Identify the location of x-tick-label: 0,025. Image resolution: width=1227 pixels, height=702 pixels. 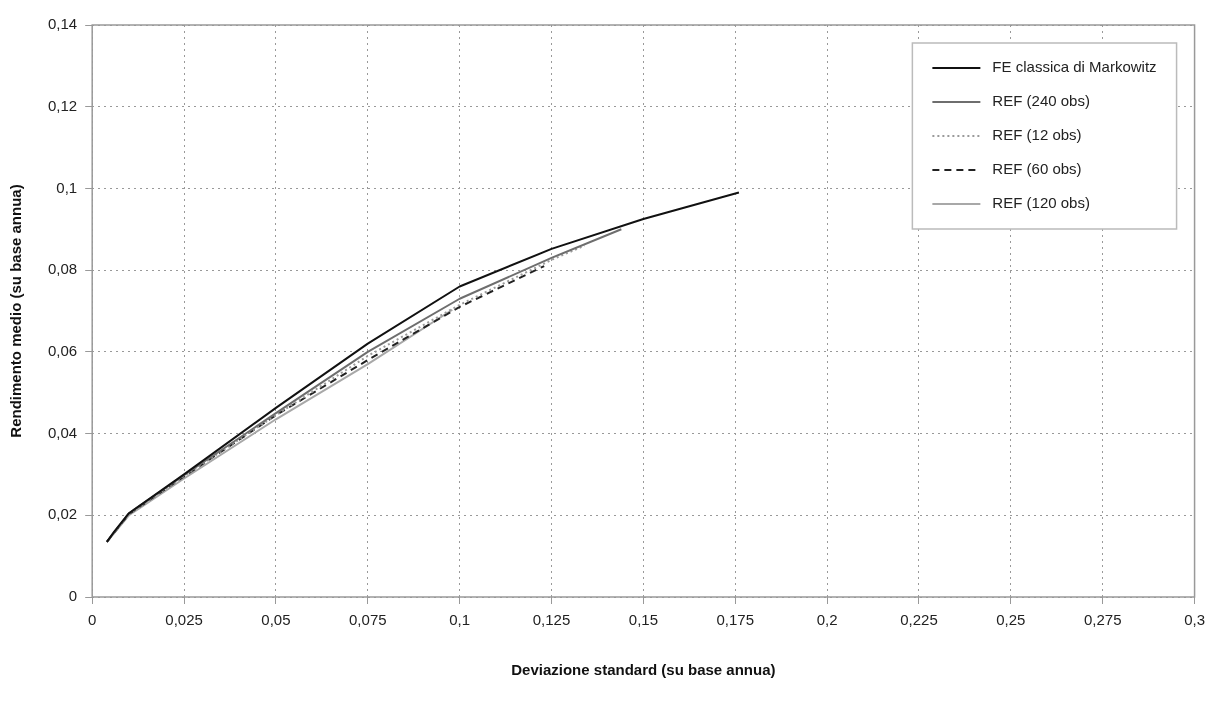
(184, 620).